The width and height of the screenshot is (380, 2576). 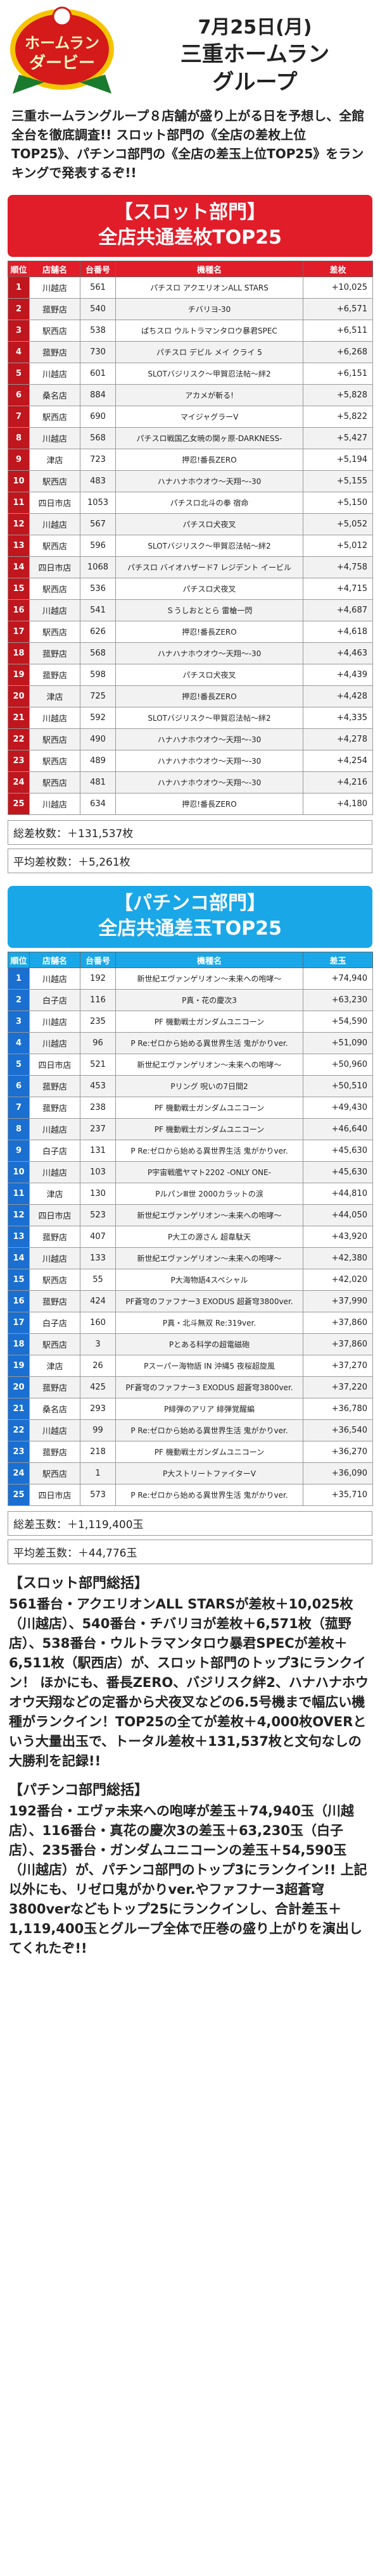 What do you see at coordinates (338, 1043) in the screenshot?
I see `diff-cell: +51,090` at bounding box center [338, 1043].